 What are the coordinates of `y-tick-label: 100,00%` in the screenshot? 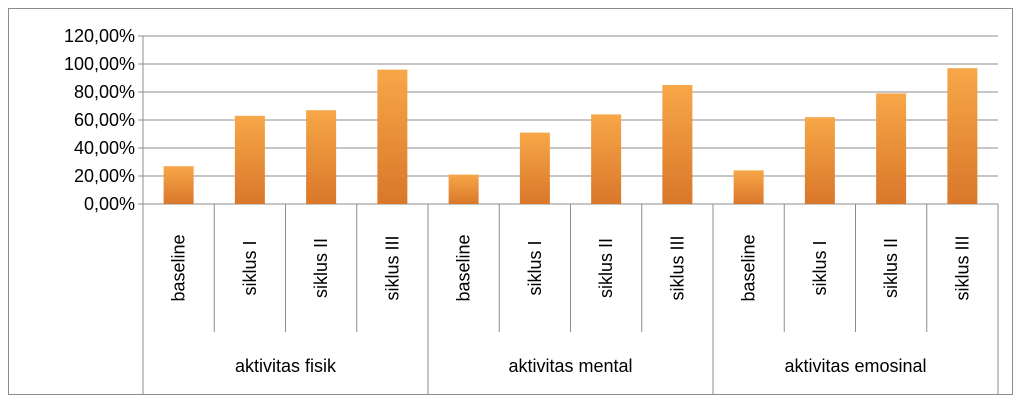 It's located at (99, 64).